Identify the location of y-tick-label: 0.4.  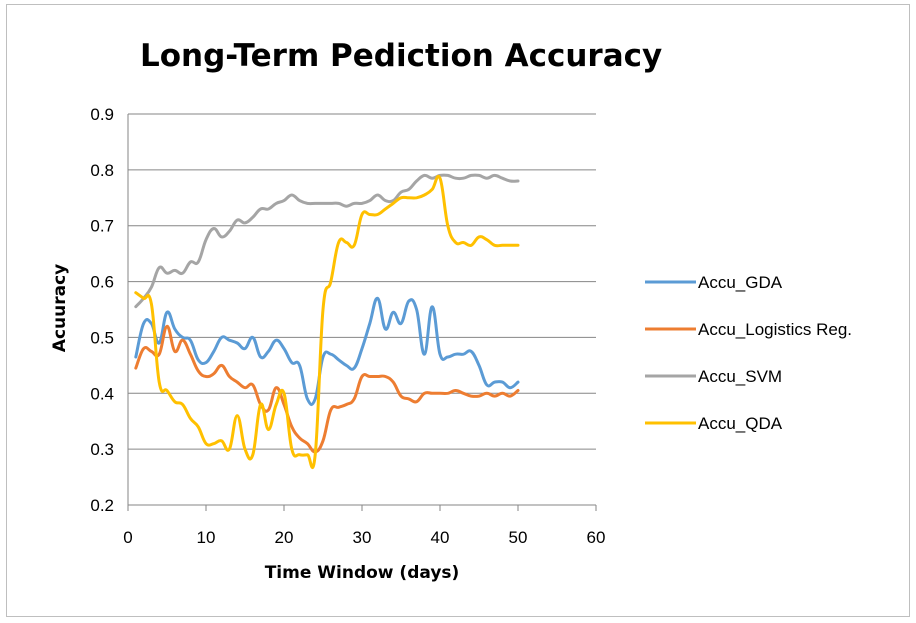
(102, 393).